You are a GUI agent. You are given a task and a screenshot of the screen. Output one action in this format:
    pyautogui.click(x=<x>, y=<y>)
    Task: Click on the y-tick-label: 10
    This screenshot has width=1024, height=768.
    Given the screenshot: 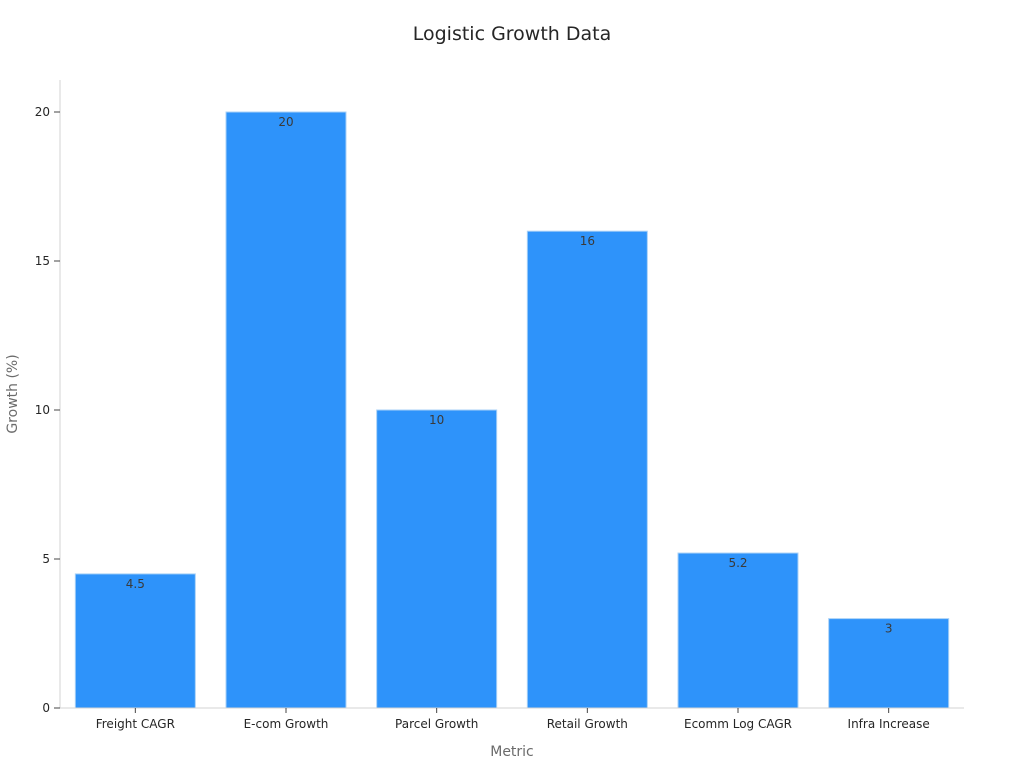 What is the action you would take?
    pyautogui.click(x=42, y=410)
    